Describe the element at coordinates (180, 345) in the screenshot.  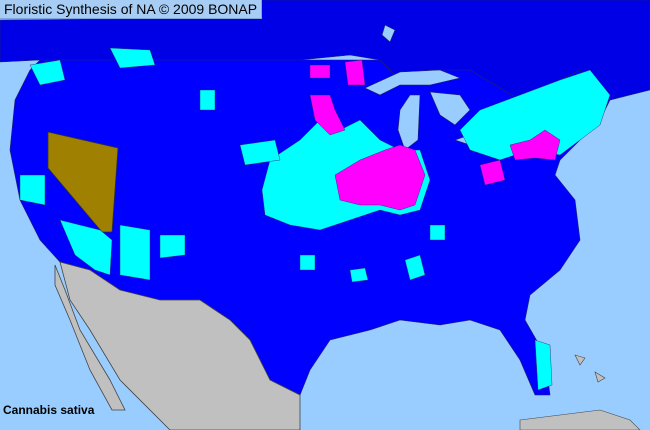
I see `mexico-region` at that location.